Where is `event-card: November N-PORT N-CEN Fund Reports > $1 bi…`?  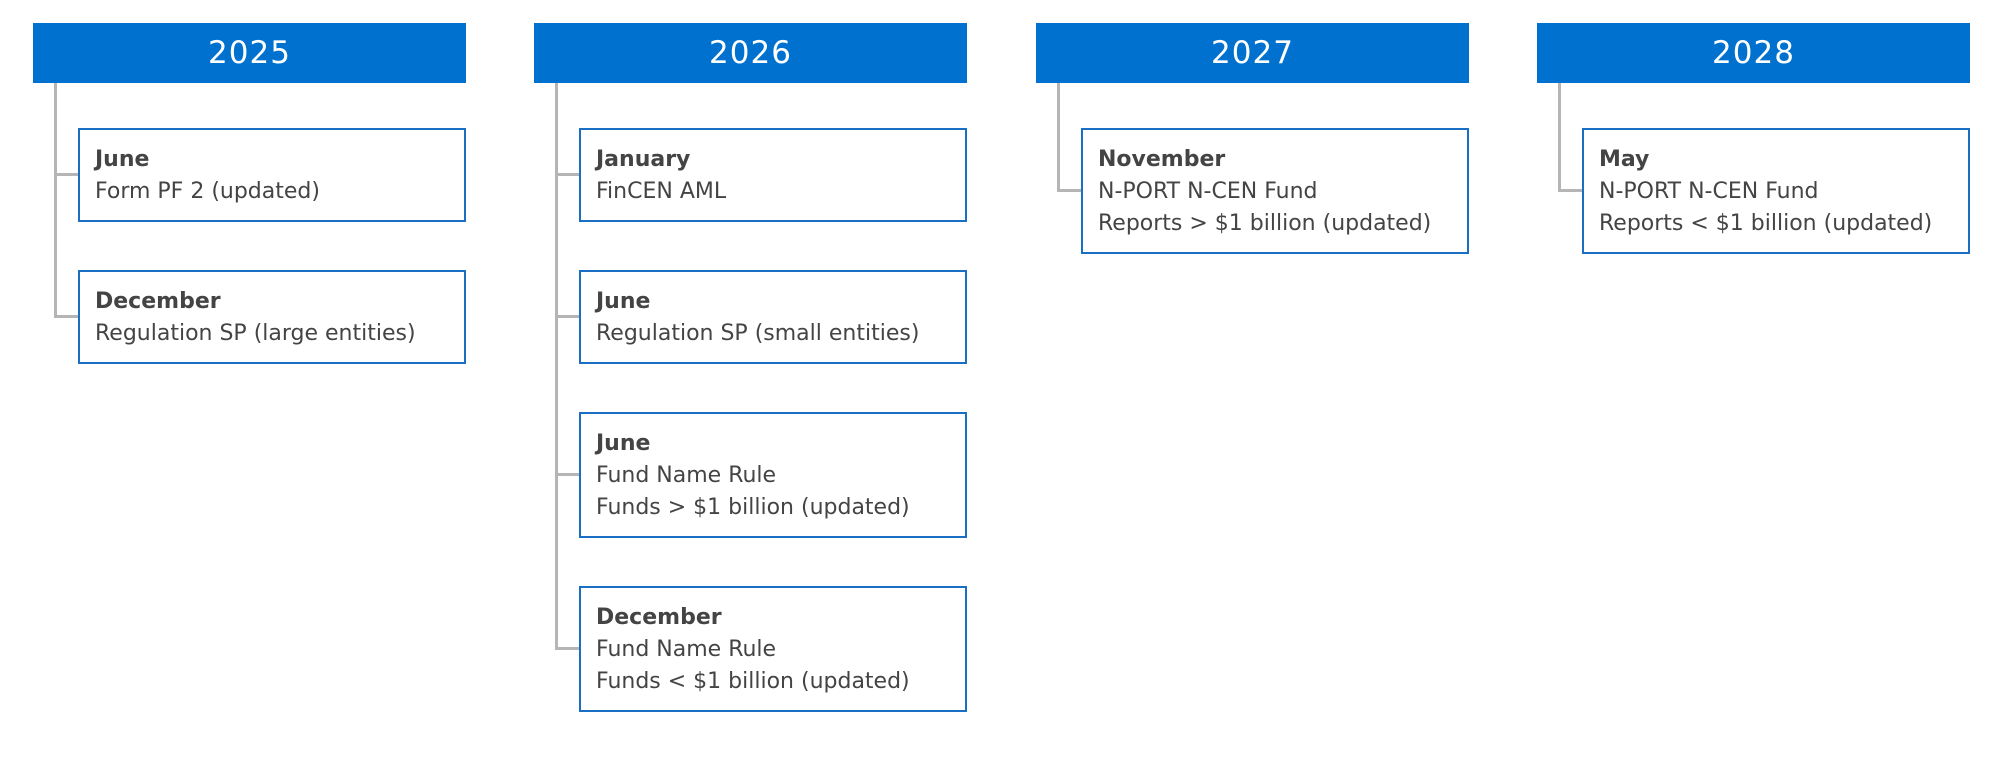 event-card: November N-PORT N-CEN Fund Reports > $1 bi… is located at coordinates (1263, 191).